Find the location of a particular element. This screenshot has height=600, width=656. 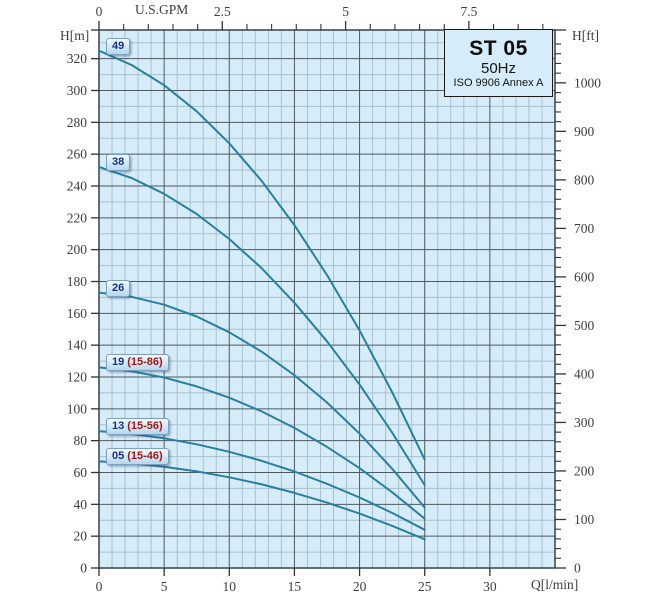

right-axis-tick-label: 300 is located at coordinates (584, 422).